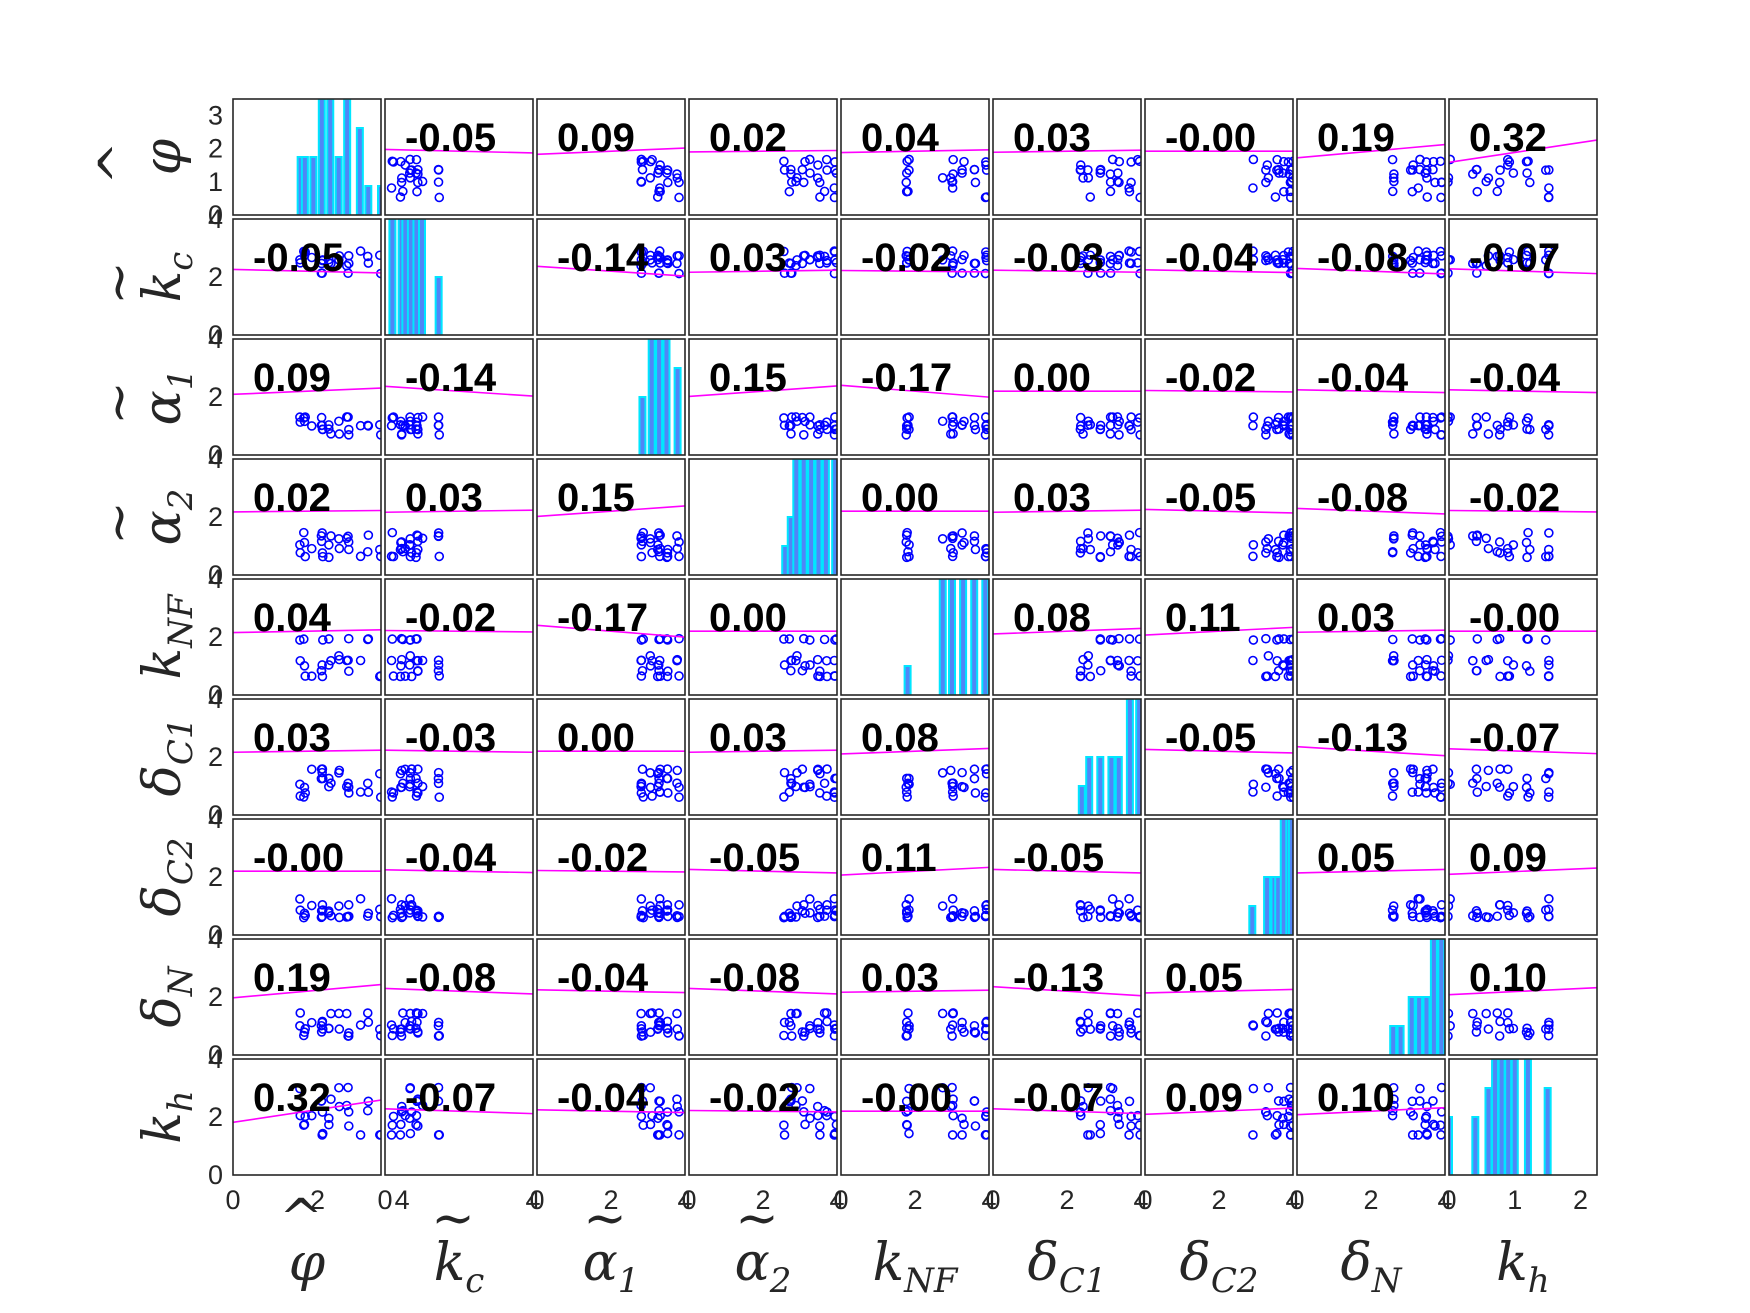 Image resolution: width=1750 pixels, height=1313 pixels. Describe the element at coordinates (1067, 997) in the screenshot. I see `panel-r8-c6: -0.13` at that location.